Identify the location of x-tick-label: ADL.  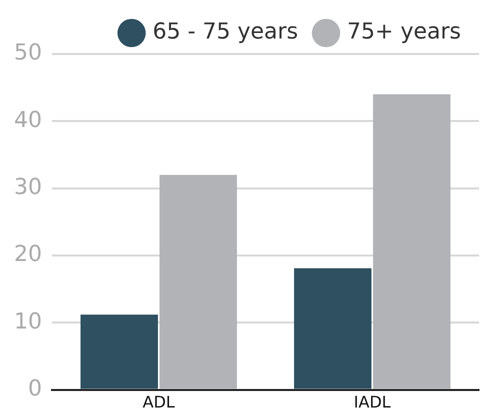
(158, 402).